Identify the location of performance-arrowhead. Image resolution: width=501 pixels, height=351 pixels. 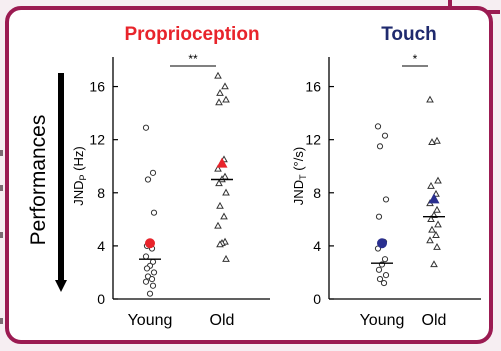
(61, 286).